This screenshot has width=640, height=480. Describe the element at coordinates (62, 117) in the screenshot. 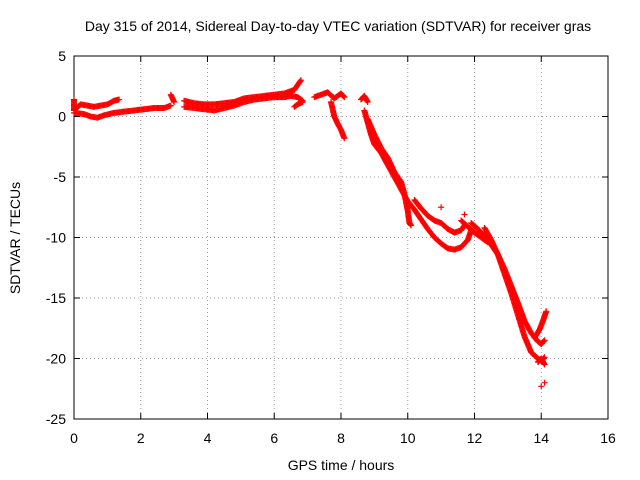

I see `y-tick-label: 0` at that location.